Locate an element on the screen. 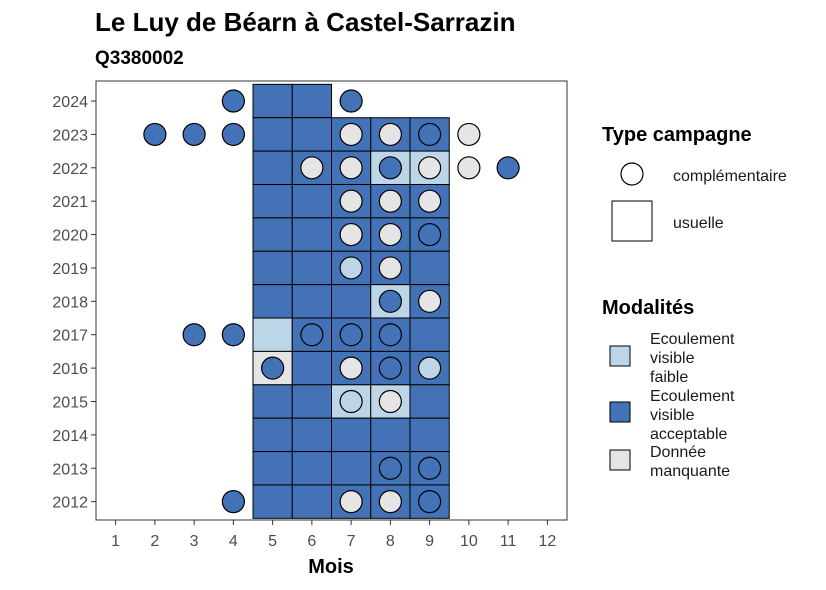 This screenshot has width=826, height=590. x-tick-label: 10 is located at coordinates (469, 541).